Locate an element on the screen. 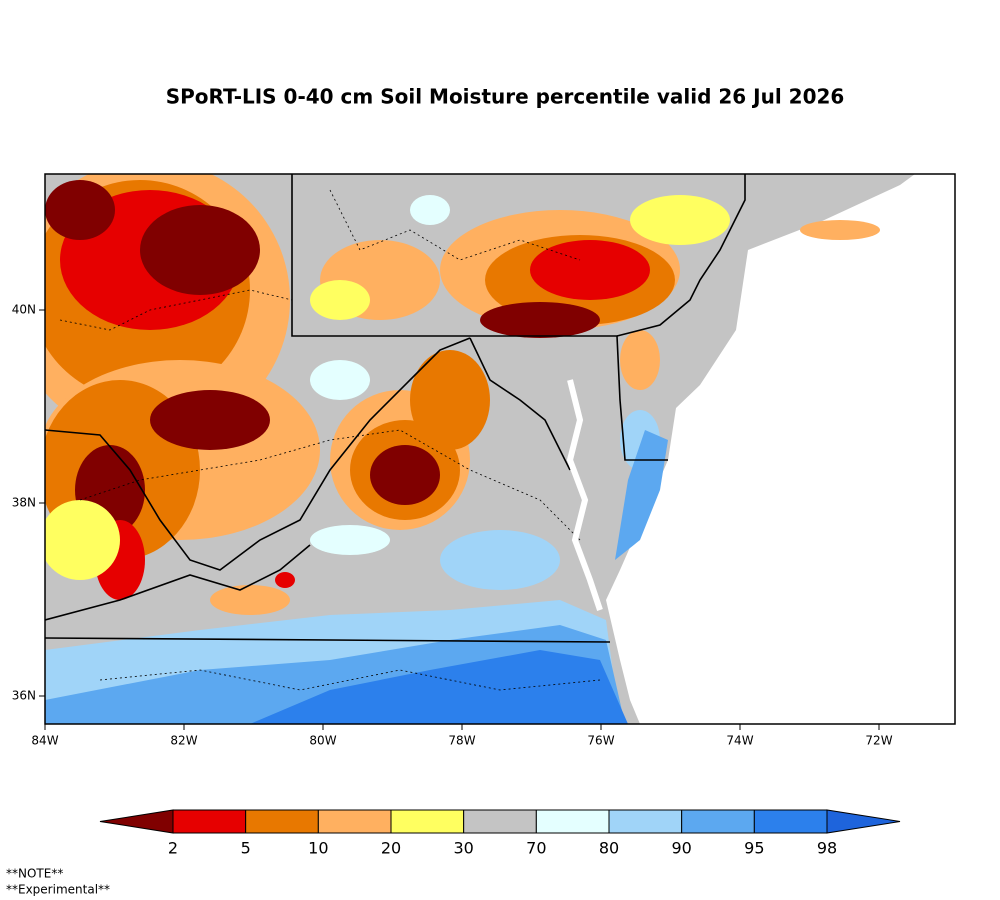 The height and width of the screenshot is (900, 1000). colorbar-label: 30 is located at coordinates (463, 848).